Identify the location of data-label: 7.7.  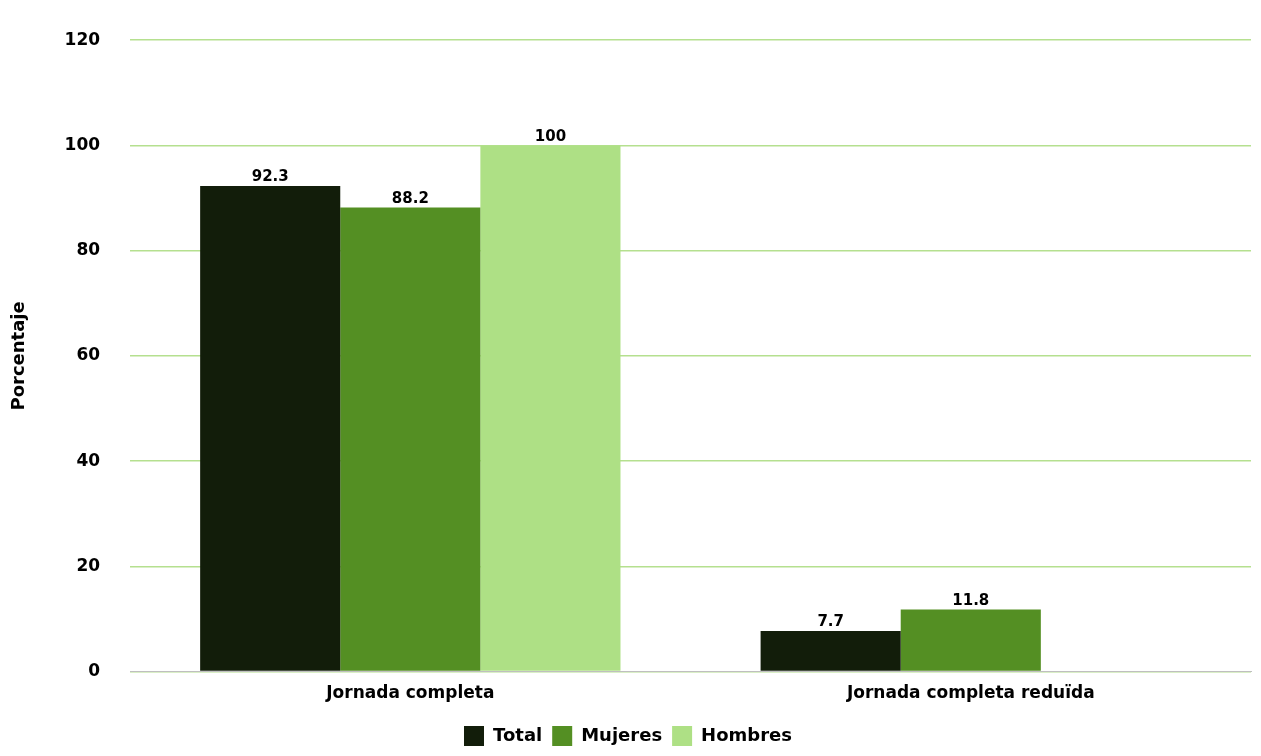
(830, 621).